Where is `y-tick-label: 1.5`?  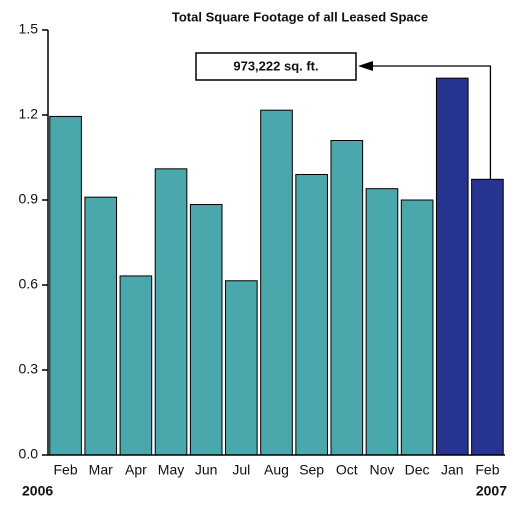 y-tick-label: 1.5 is located at coordinates (29, 29).